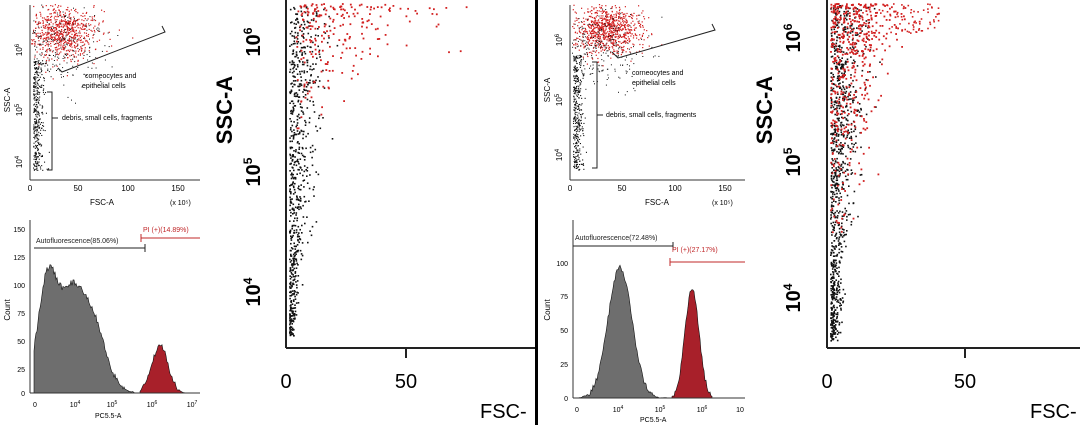 The height and width of the screenshot is (425, 1080). Describe the element at coordinates (166, 230) in the screenshot. I see `gate-pi-positive: PI (+)(14.89%)` at that location.